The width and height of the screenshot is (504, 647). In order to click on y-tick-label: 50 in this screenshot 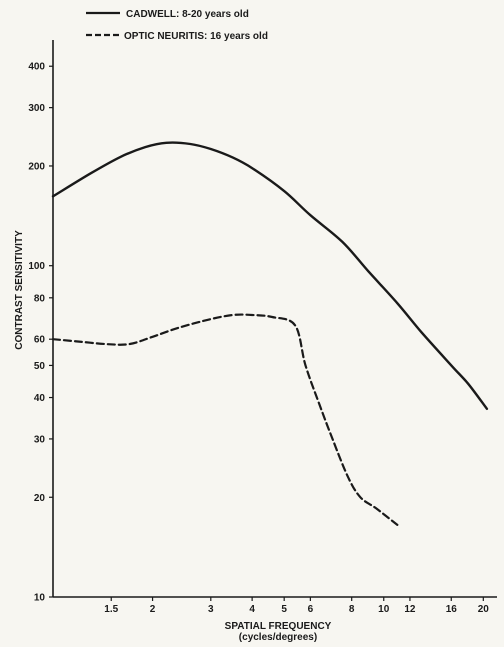, I will do `click(40, 366)`.